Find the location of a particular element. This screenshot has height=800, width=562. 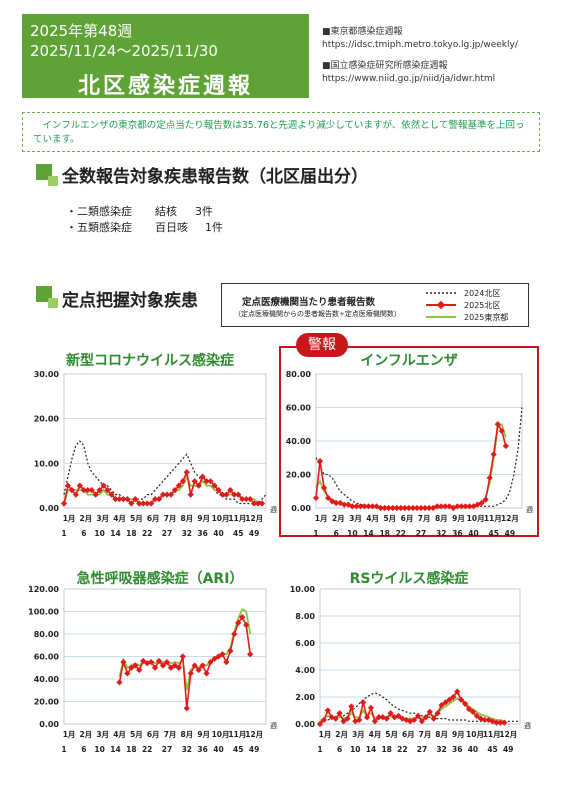

chart-title-rsv: RSウイルス感染症 is located at coordinates (409, 579).